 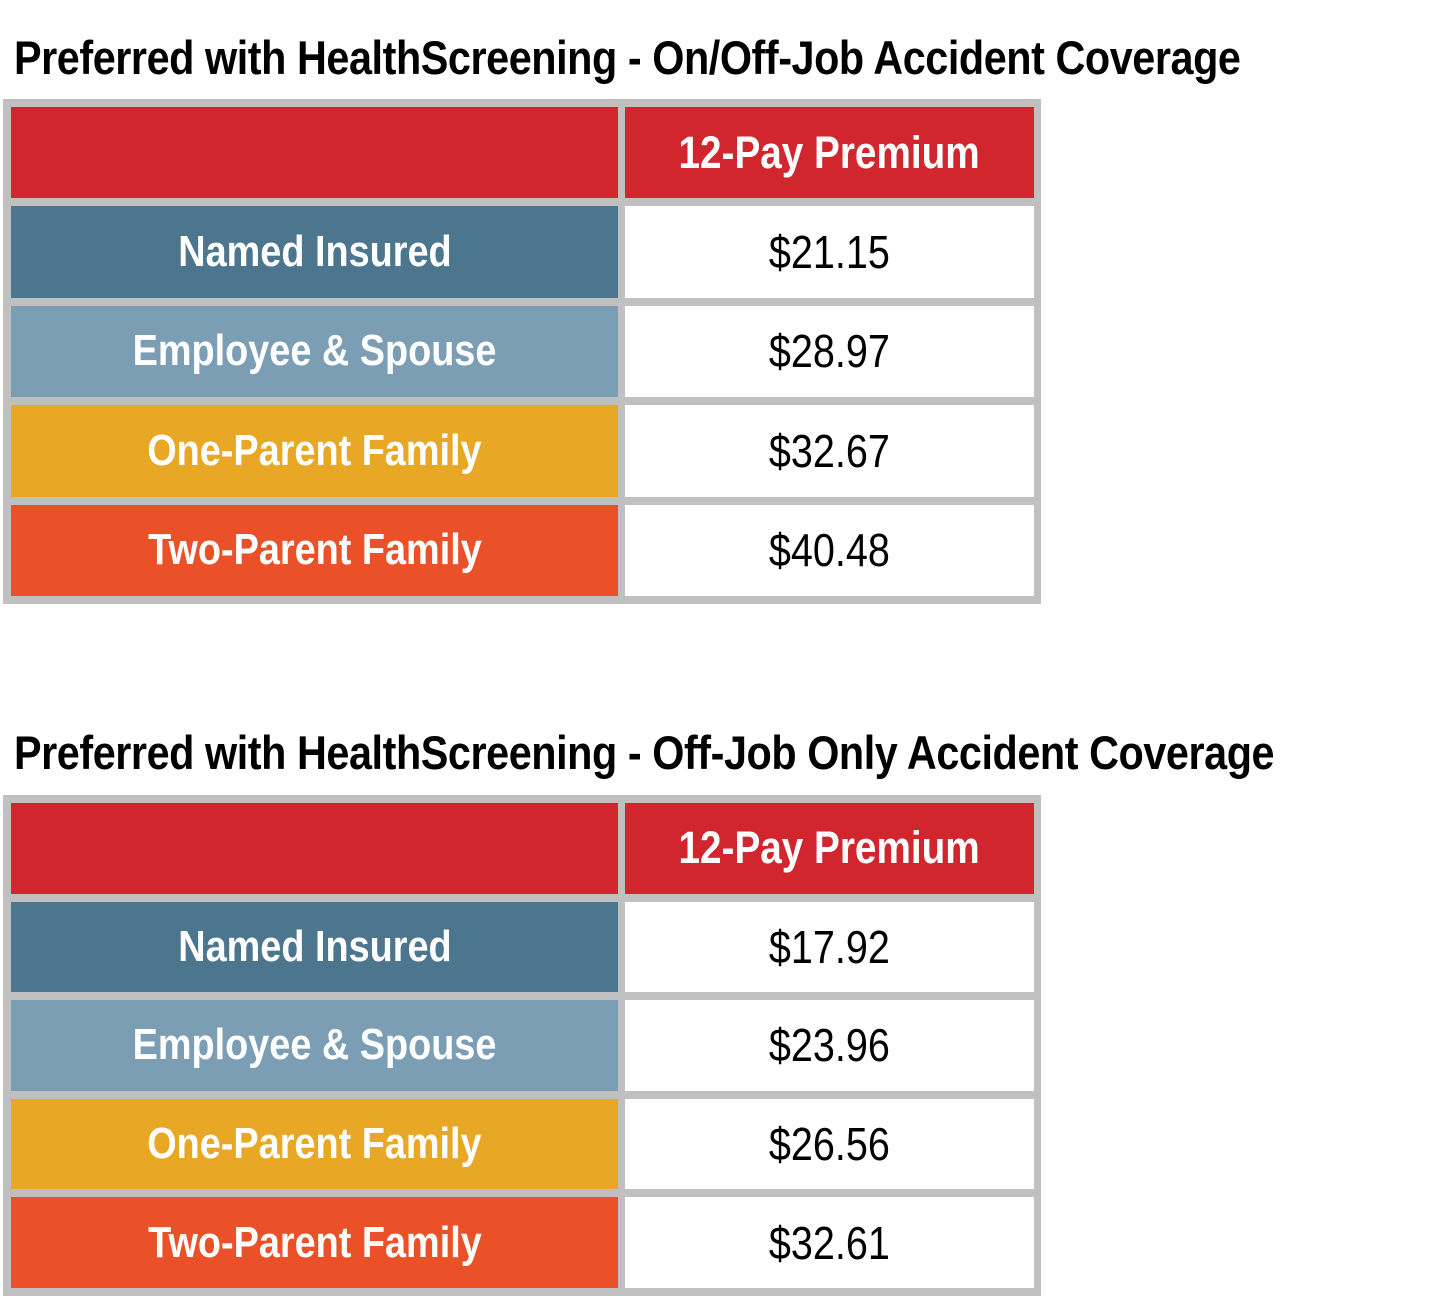 I want to click on premium-value-one-parent-family: $26.56, so click(x=829, y=1144).